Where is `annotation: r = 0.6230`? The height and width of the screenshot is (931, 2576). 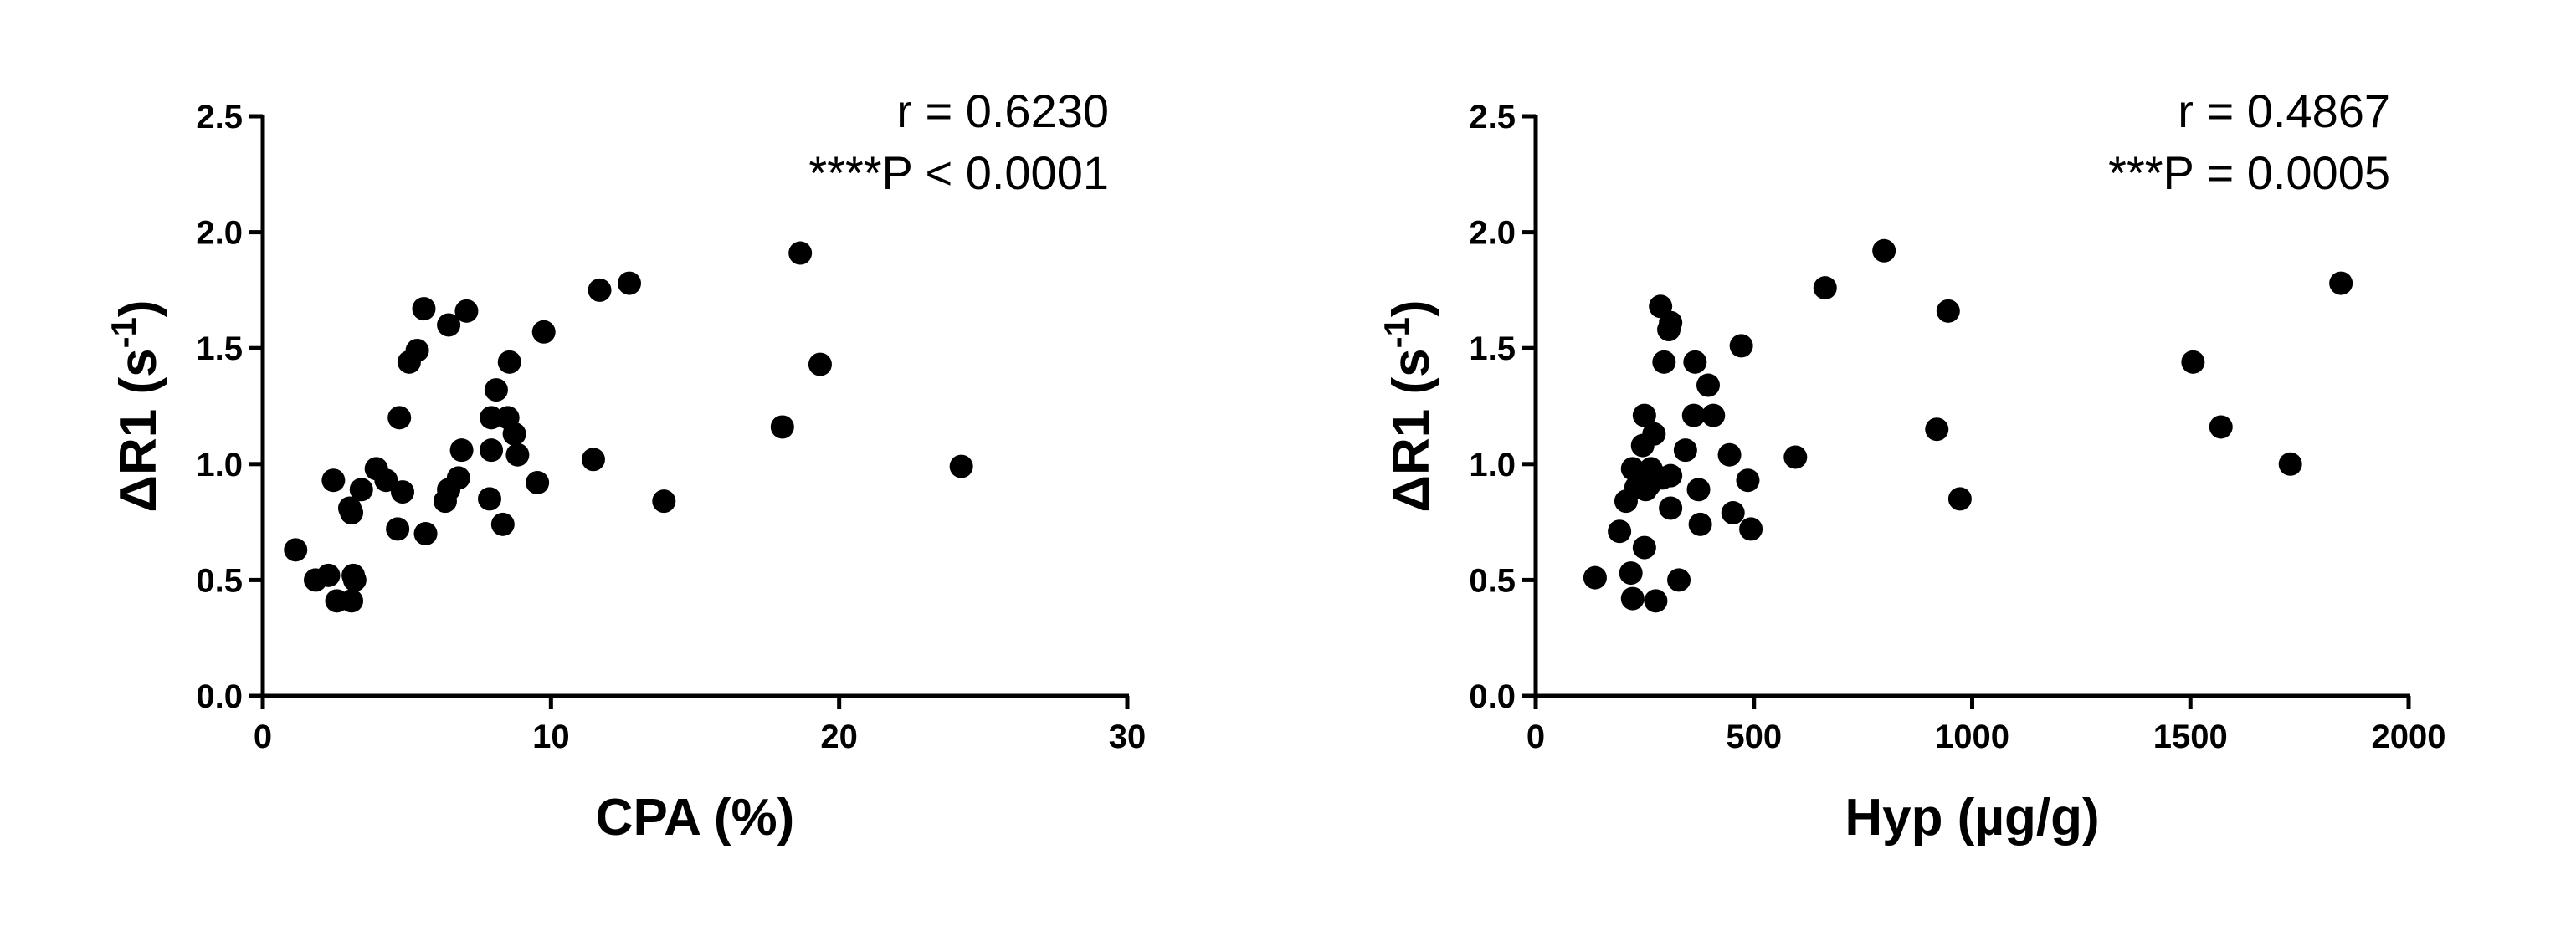 annotation: r = 0.6230 is located at coordinates (1002, 110).